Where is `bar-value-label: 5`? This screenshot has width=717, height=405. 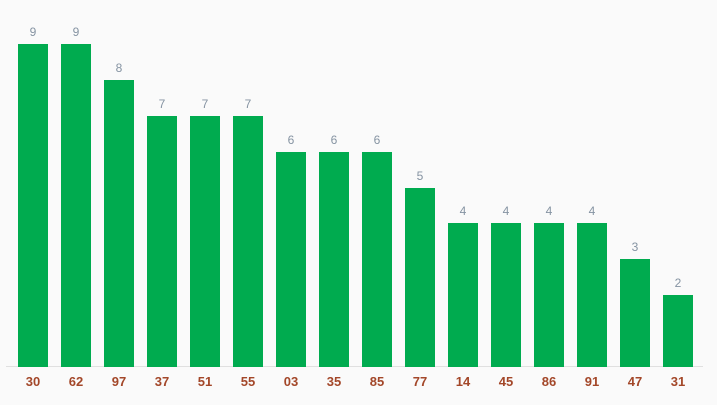
bar-value-label: 5 is located at coordinates (420, 175).